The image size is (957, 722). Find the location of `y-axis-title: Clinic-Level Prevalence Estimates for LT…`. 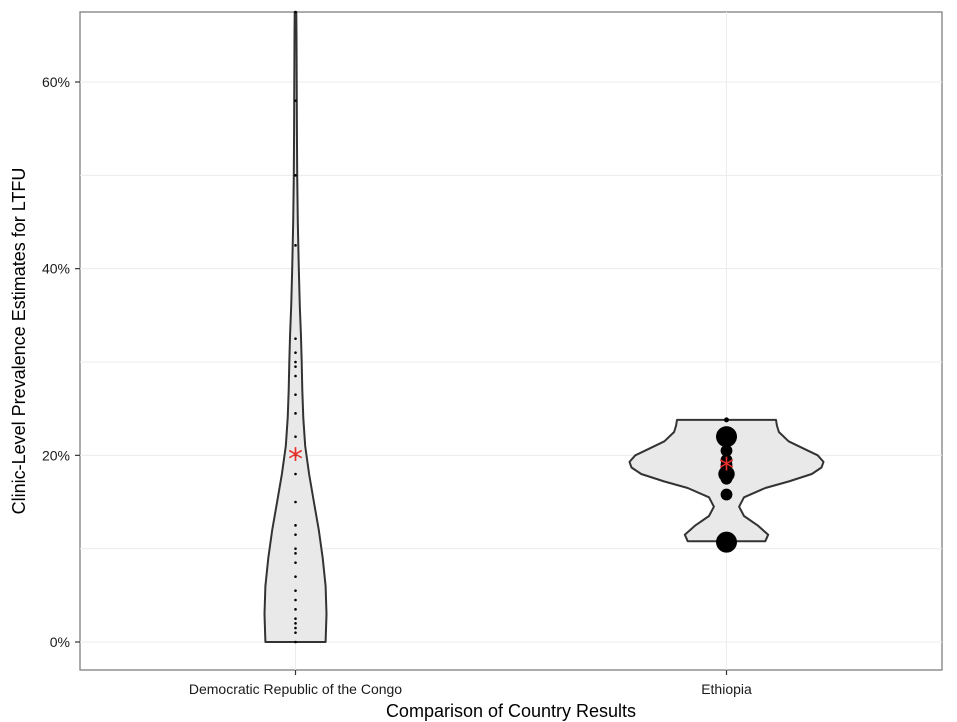

y-axis-title: Clinic-Level Prevalence Estimates for LT… is located at coordinates (19, 341).